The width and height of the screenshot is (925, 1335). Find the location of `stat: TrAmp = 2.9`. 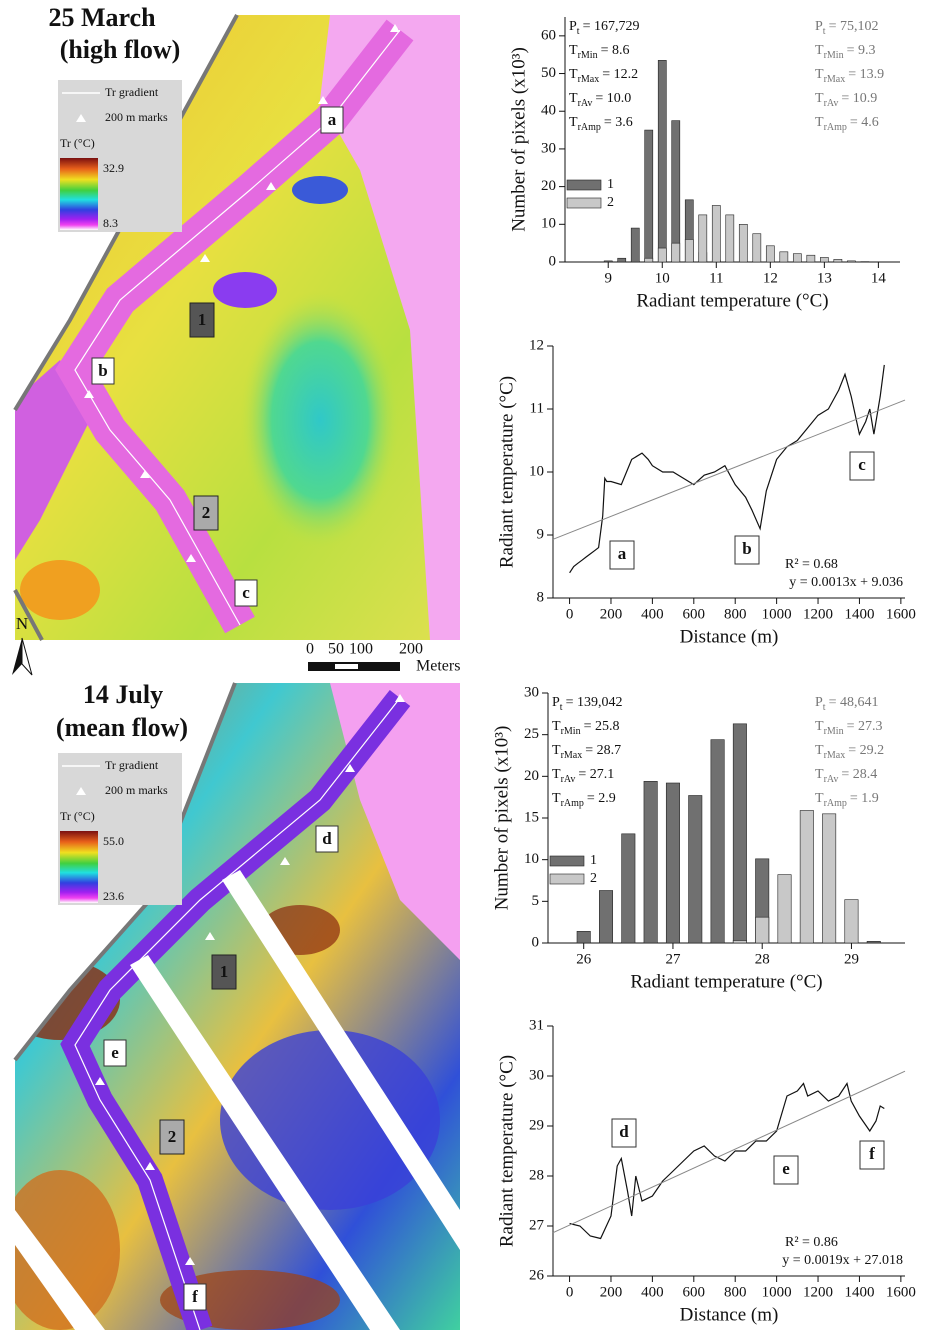

stat: TrAmp = 2.9 is located at coordinates (584, 800).